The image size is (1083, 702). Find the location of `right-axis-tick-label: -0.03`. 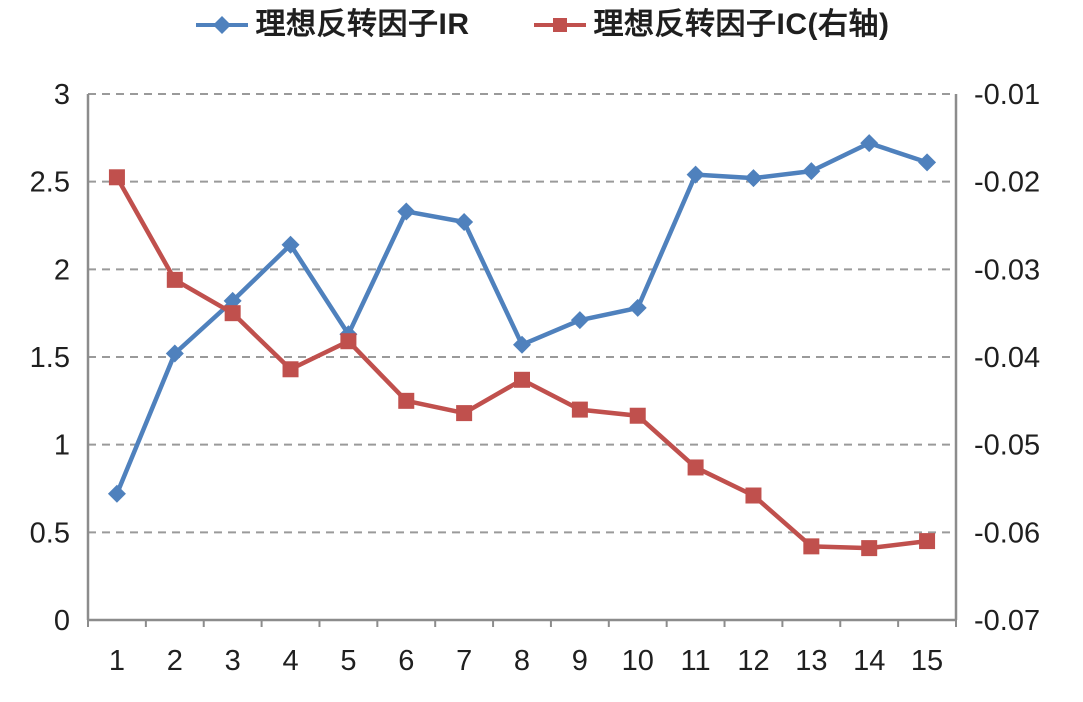

right-axis-tick-label: -0.03 is located at coordinates (1007, 270).